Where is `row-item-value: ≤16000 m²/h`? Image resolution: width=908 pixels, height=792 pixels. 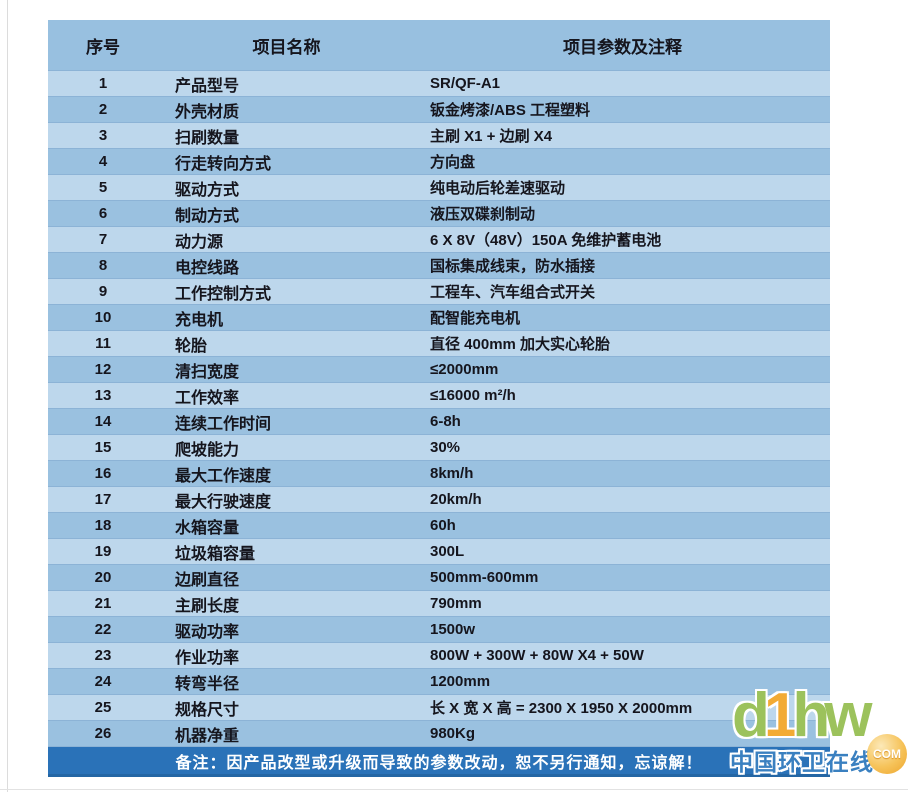
row-item-value: ≤16000 m²/h is located at coordinates (473, 395).